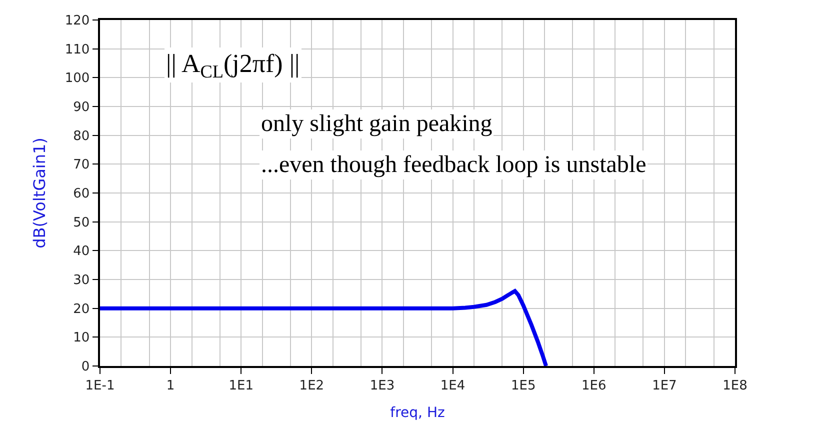  I want to click on y-tick-label: 80, so click(81, 136).